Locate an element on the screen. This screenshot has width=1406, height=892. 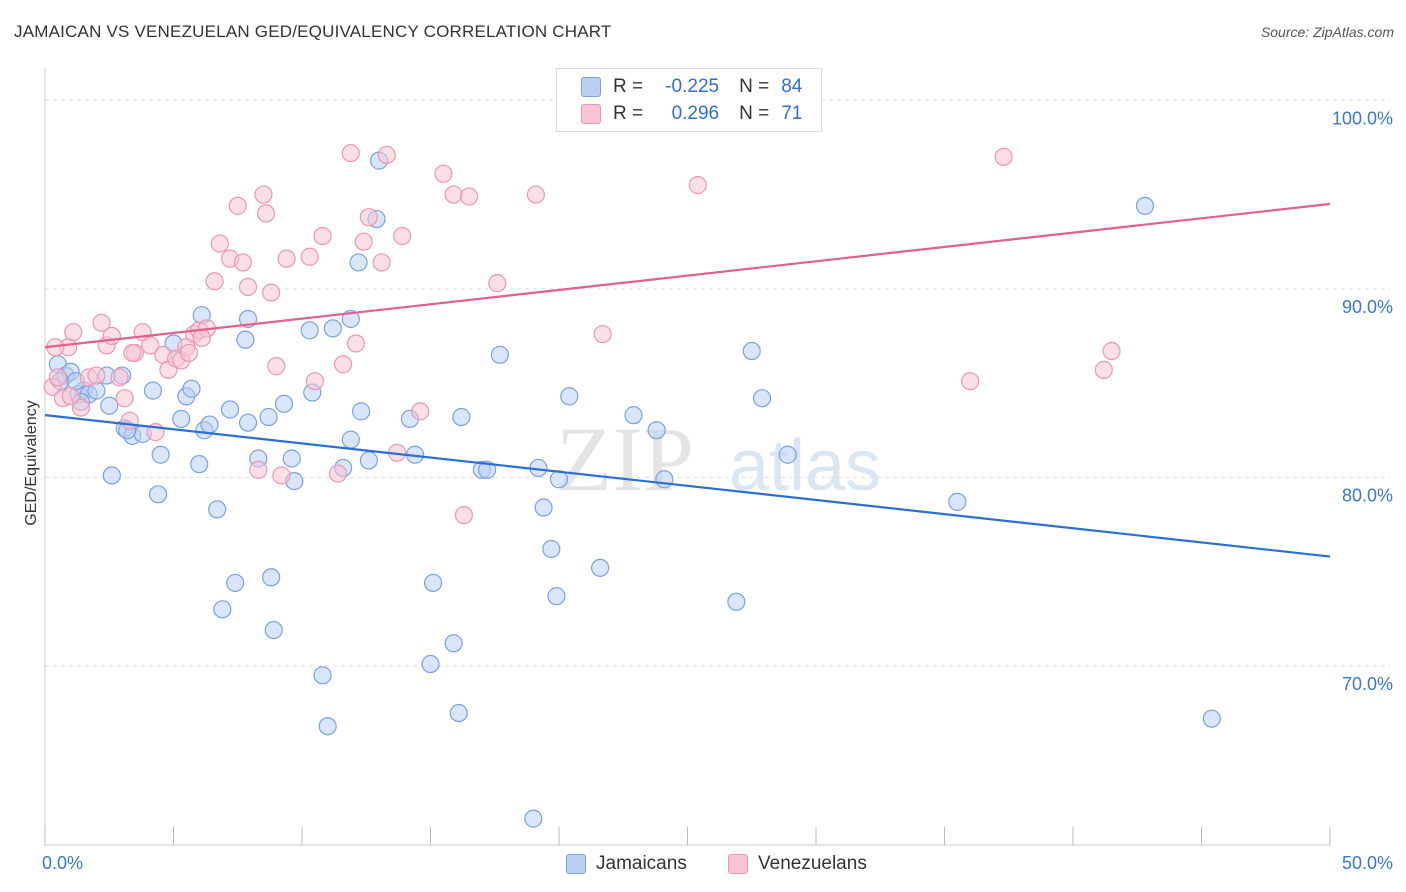
y-axis-label: GED/Equivalency is located at coordinates (31, 462).